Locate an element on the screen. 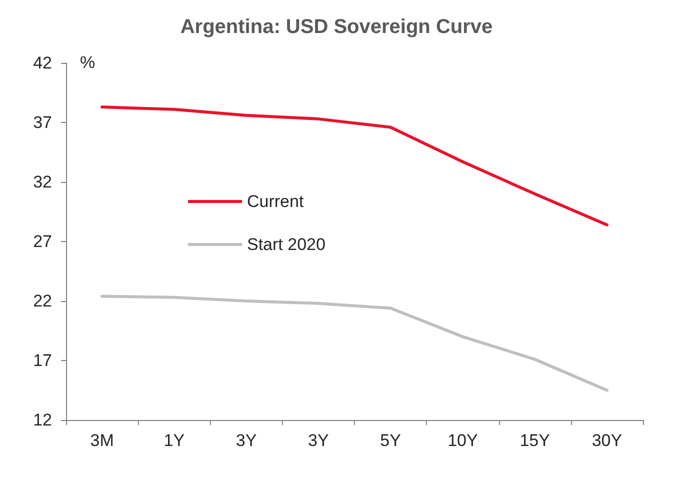 The image size is (673, 504). y-tick-label: 37 is located at coordinates (42, 122).